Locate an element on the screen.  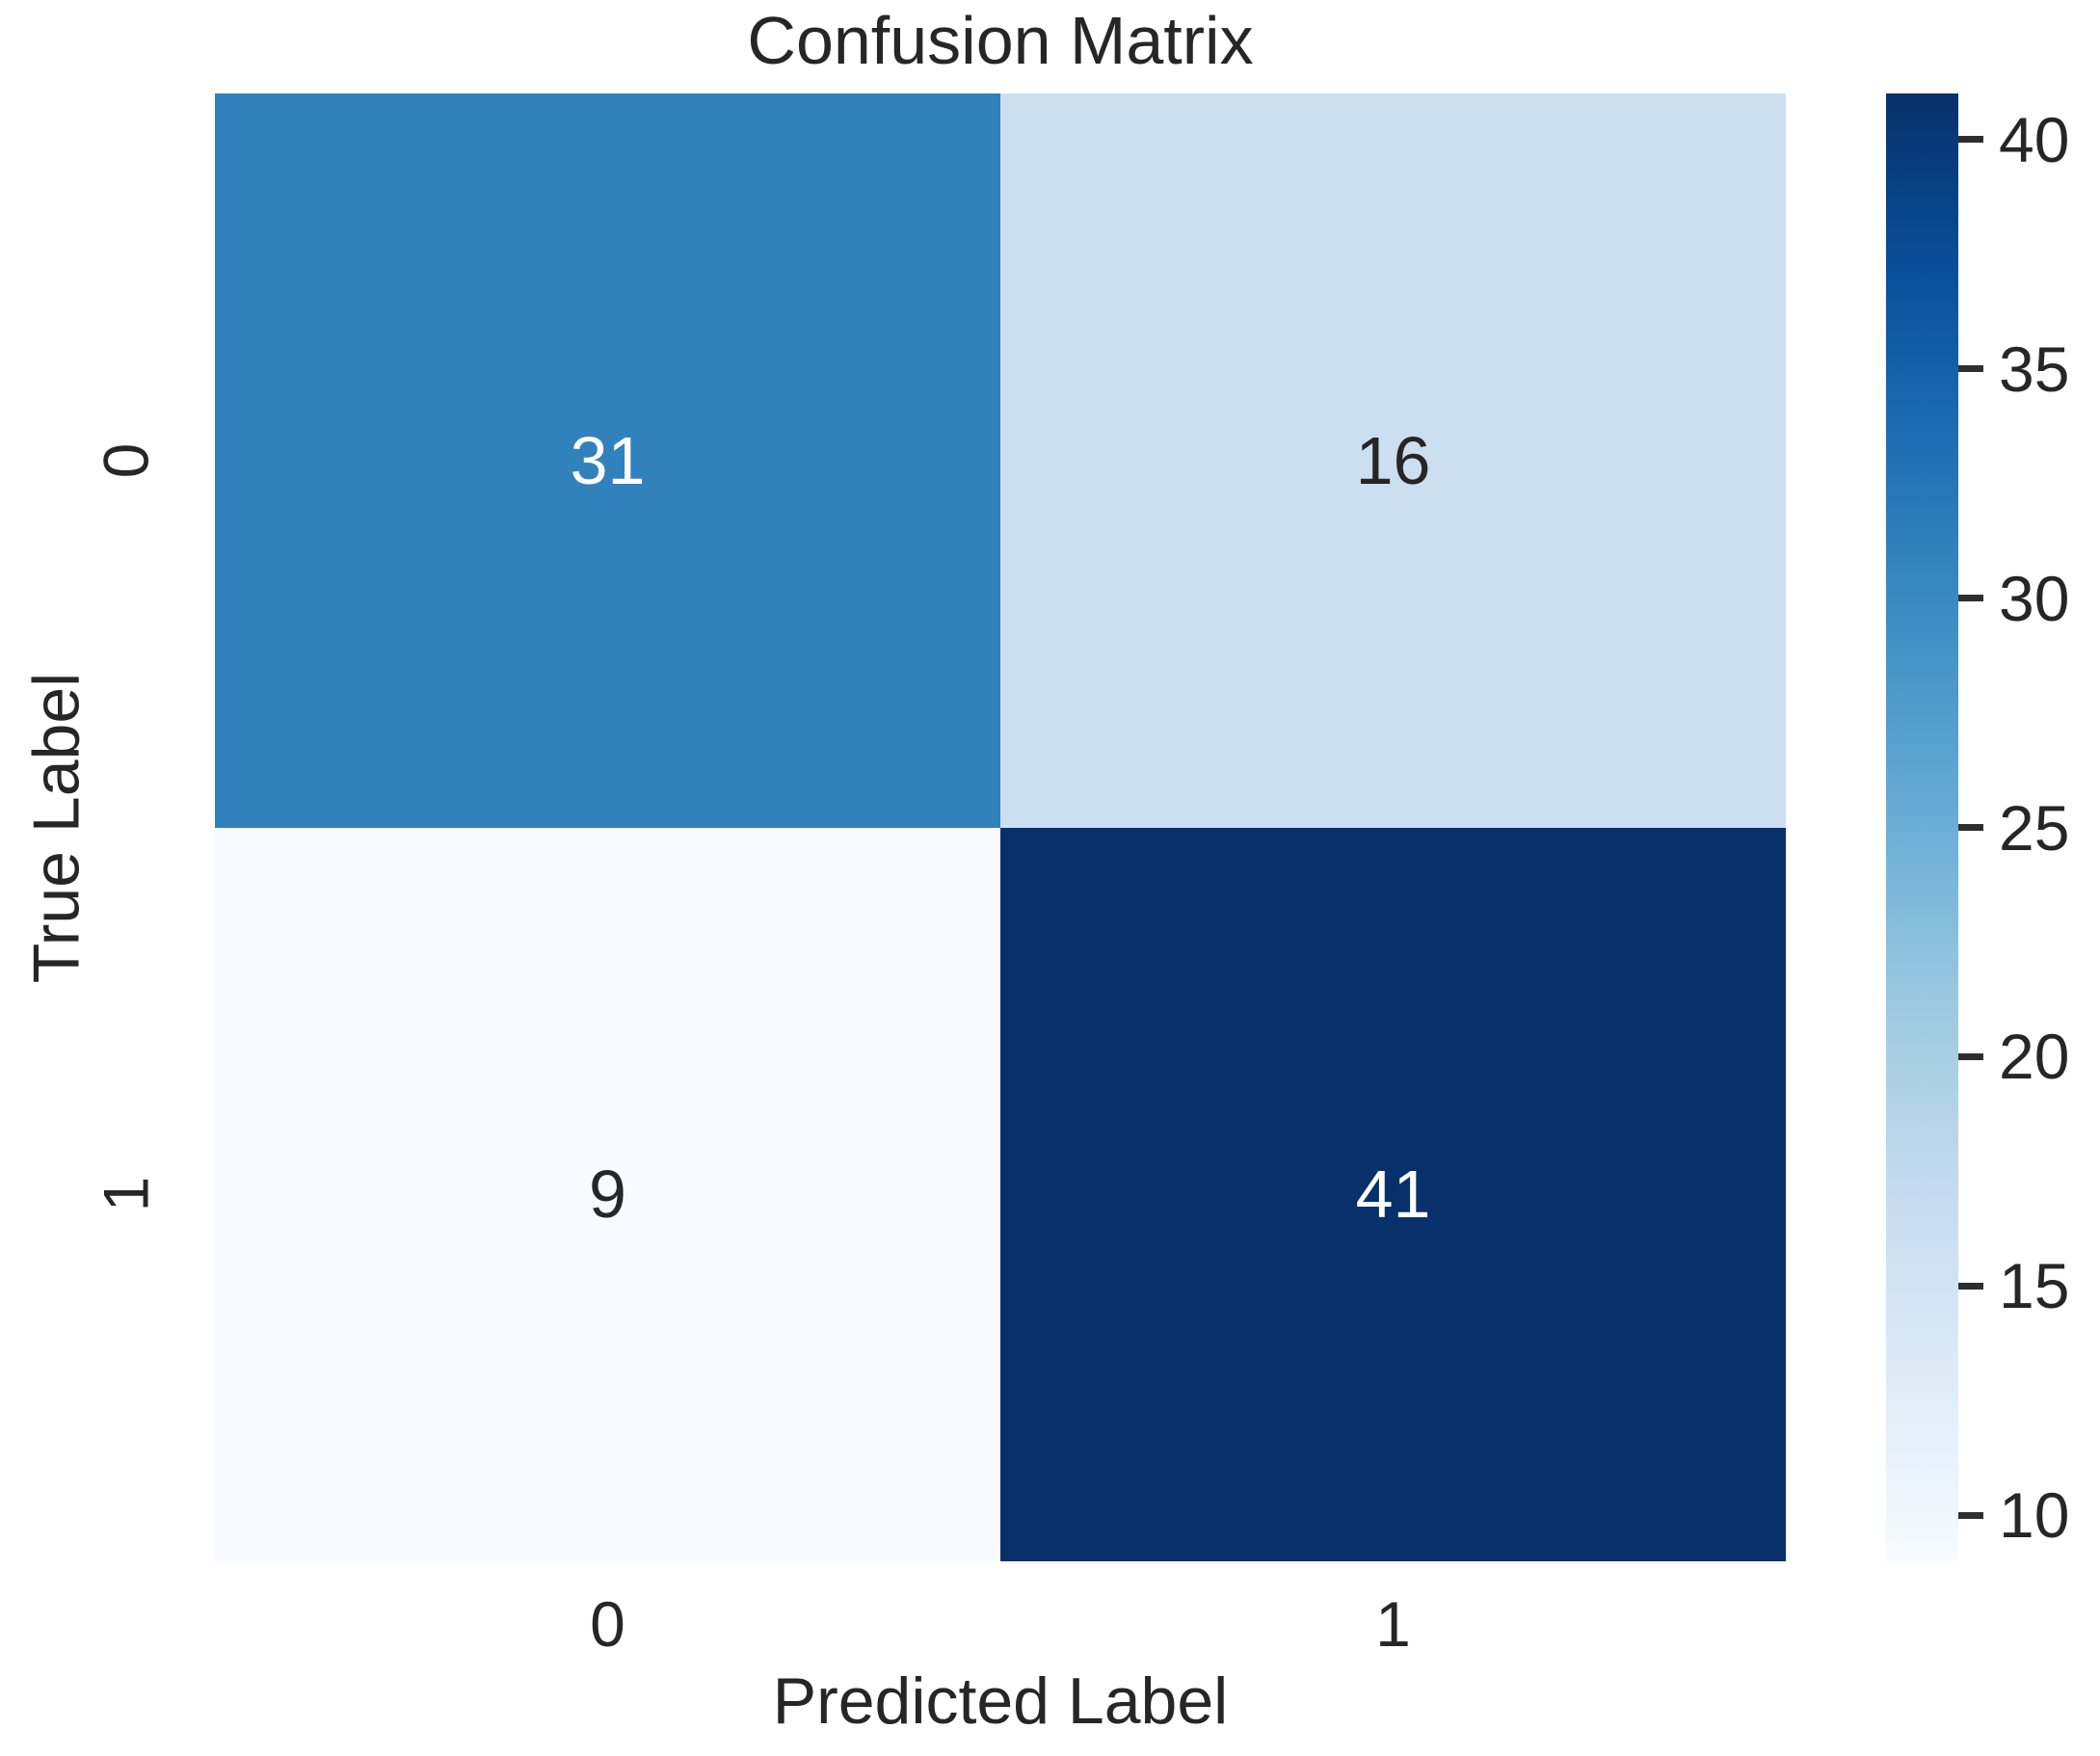
y-tick: 0 is located at coordinates (126, 460).